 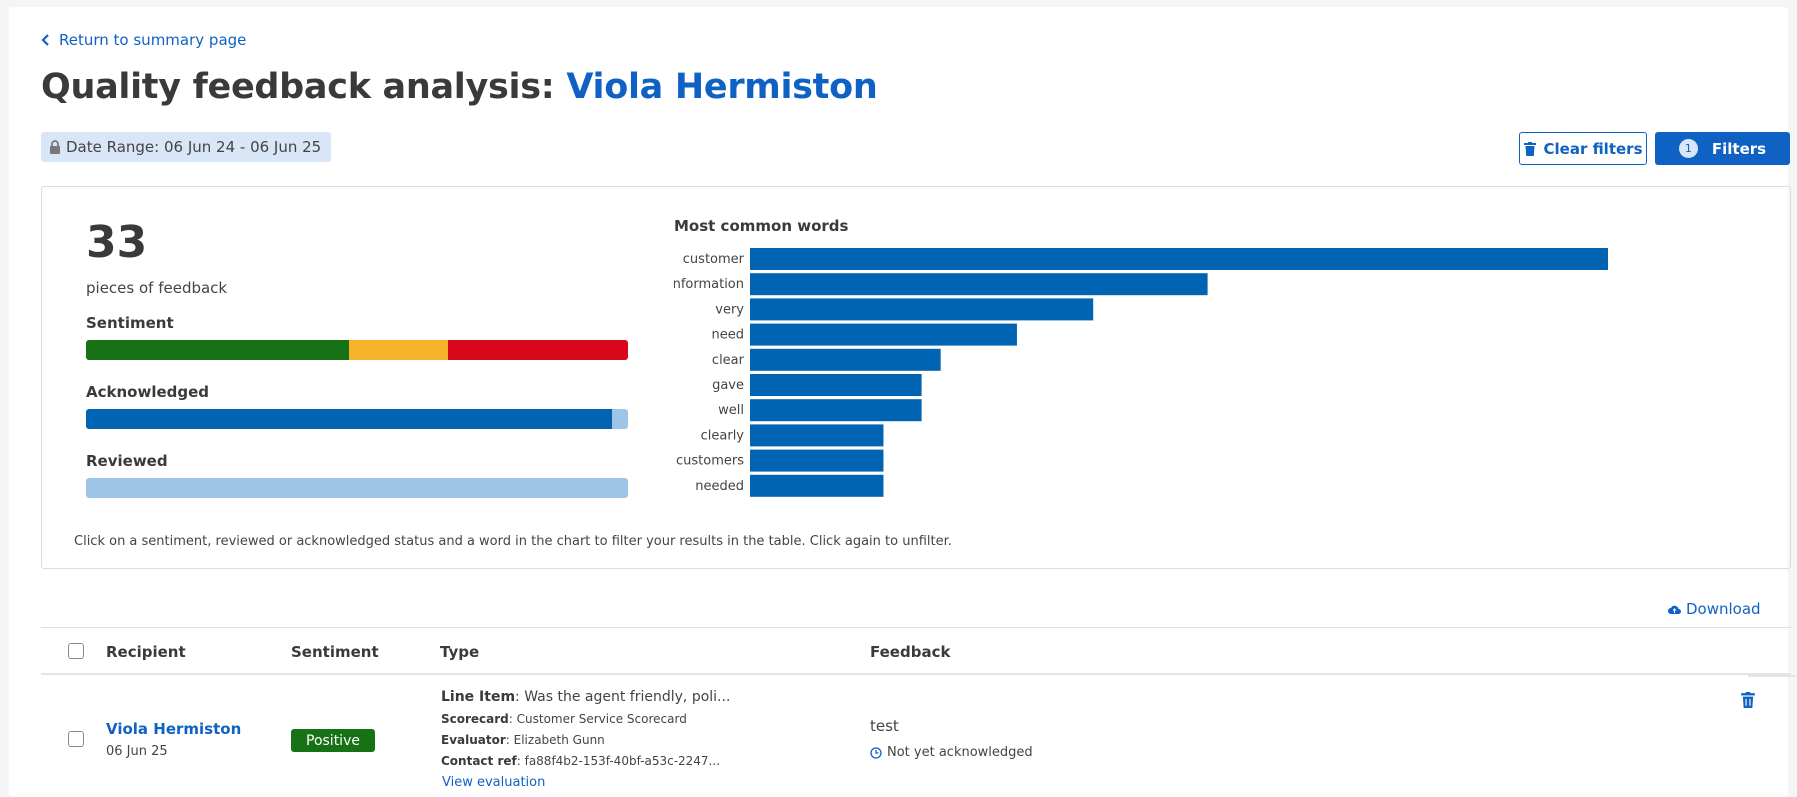 I want to click on acknowledged-label: Acknowledged, so click(x=148, y=392).